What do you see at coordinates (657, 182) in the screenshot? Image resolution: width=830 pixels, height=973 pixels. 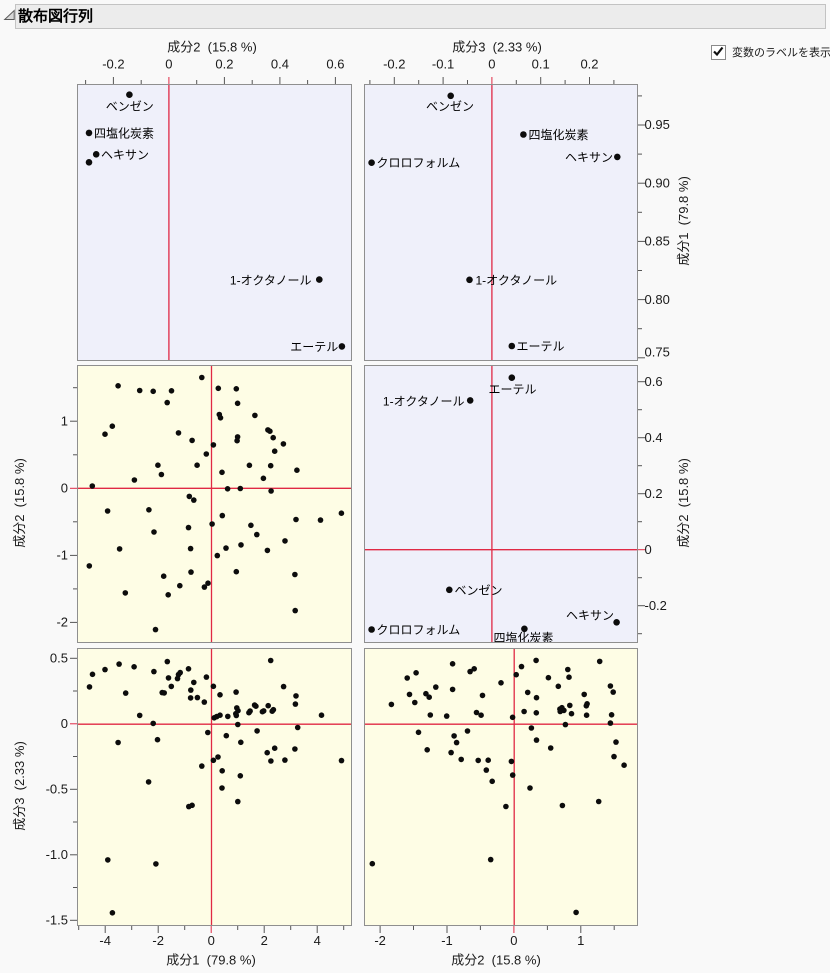 I see `svg-text: 0.90` at bounding box center [657, 182].